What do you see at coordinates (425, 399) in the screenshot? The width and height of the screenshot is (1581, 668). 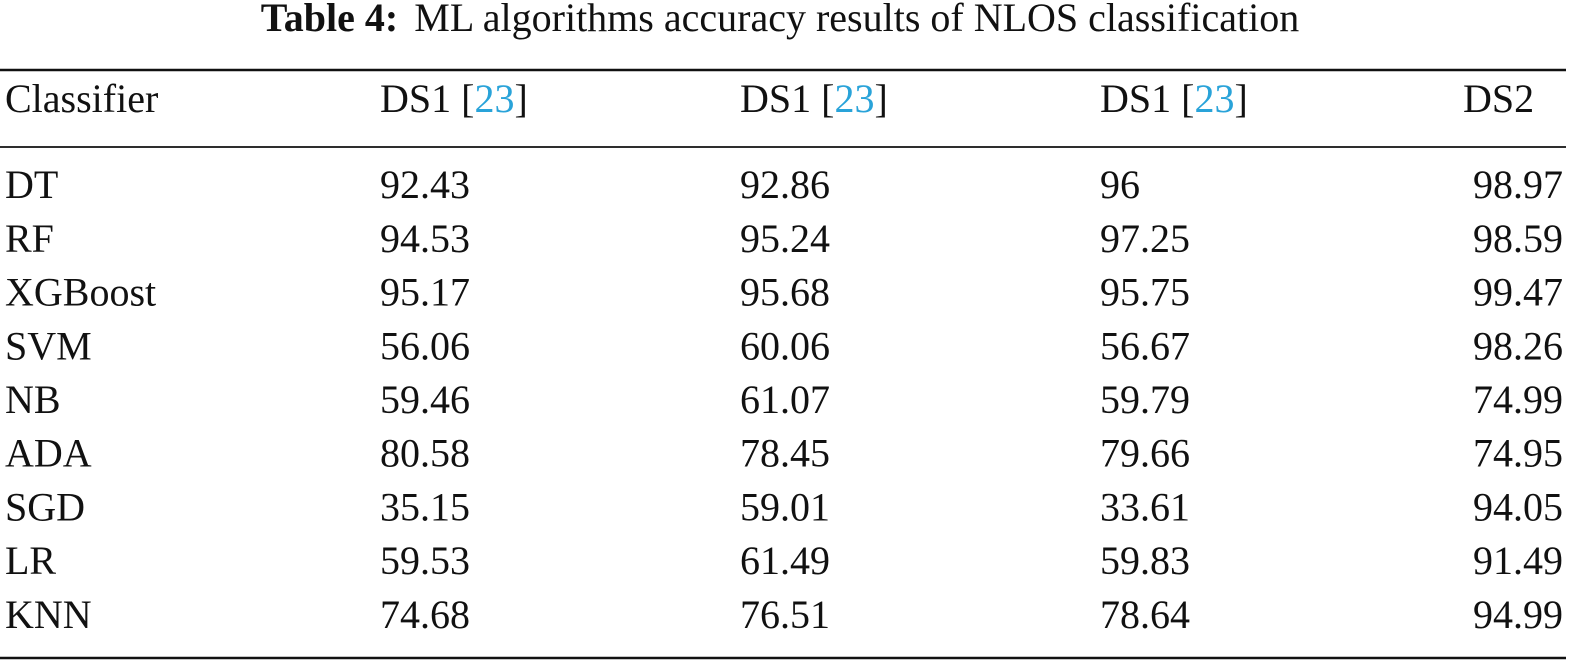 I see `cell: 59.46` at bounding box center [425, 399].